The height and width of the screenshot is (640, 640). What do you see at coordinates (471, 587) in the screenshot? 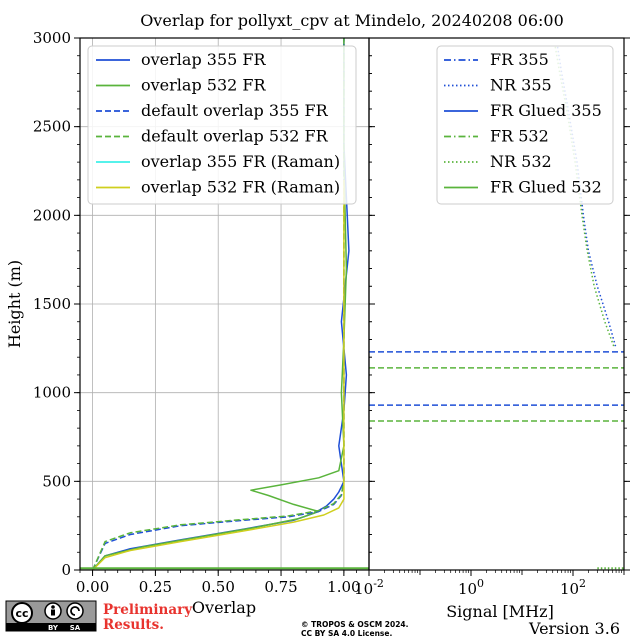
I see `log-x-tick-label: 10⁰` at bounding box center [471, 587].